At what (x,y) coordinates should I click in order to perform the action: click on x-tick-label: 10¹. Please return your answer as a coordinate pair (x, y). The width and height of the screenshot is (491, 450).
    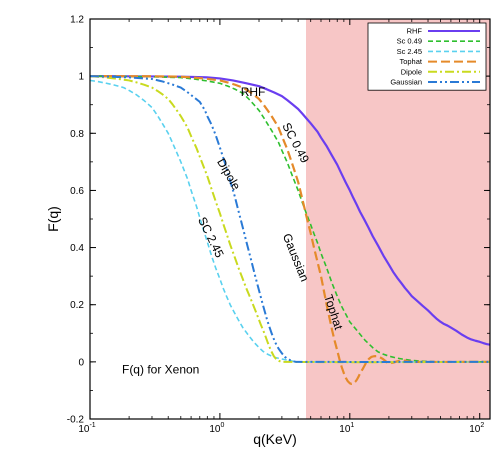
    Looking at the image, I should click on (346, 428).